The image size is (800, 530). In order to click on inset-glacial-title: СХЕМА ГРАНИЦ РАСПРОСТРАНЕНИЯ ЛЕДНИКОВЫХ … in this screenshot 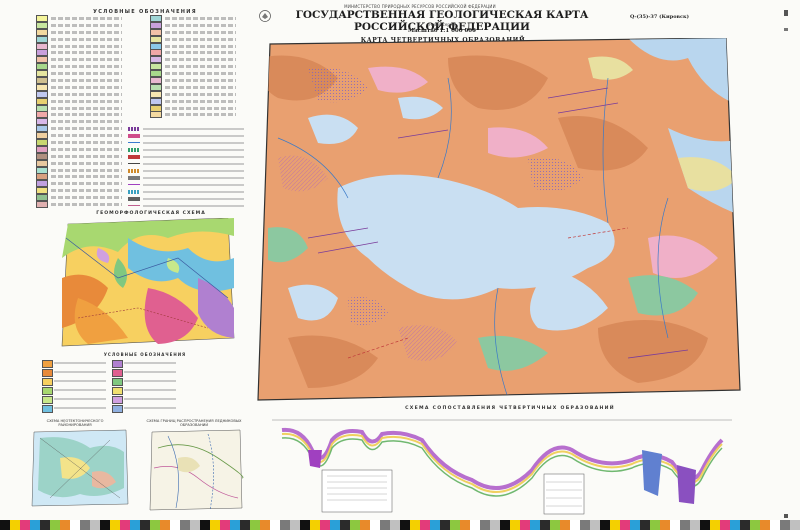, I will do `click(194, 423)`.